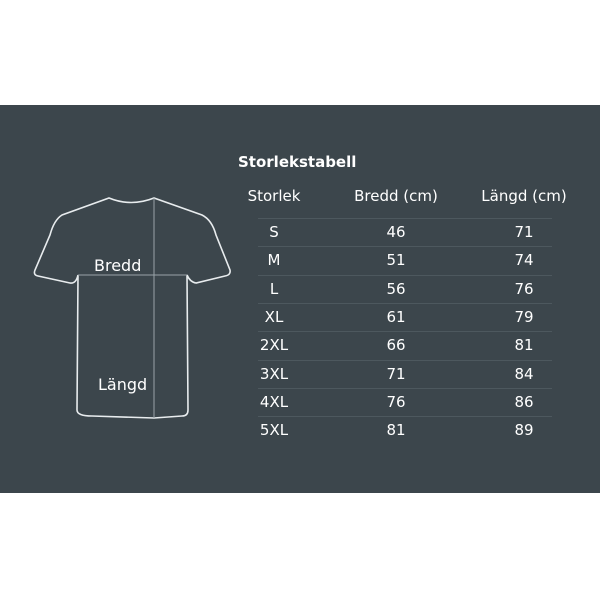 Image resolution: width=600 pixels, height=600 pixels. I want to click on tshirt-diagram-icon, so click(132, 308).